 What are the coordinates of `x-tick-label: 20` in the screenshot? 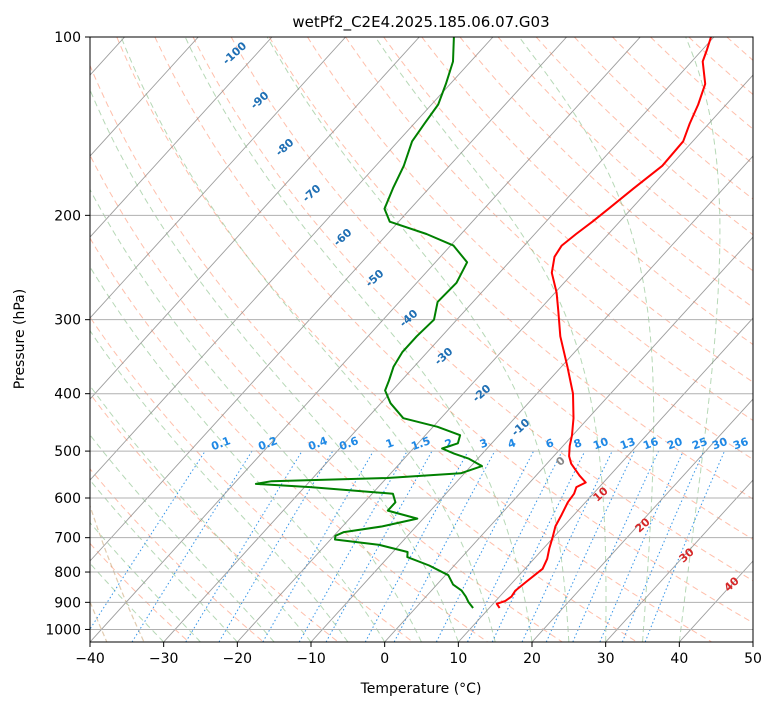 It's located at (532, 659).